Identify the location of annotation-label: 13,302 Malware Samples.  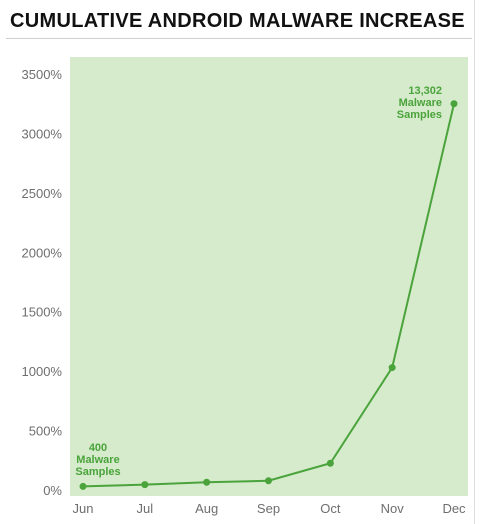
(419, 103).